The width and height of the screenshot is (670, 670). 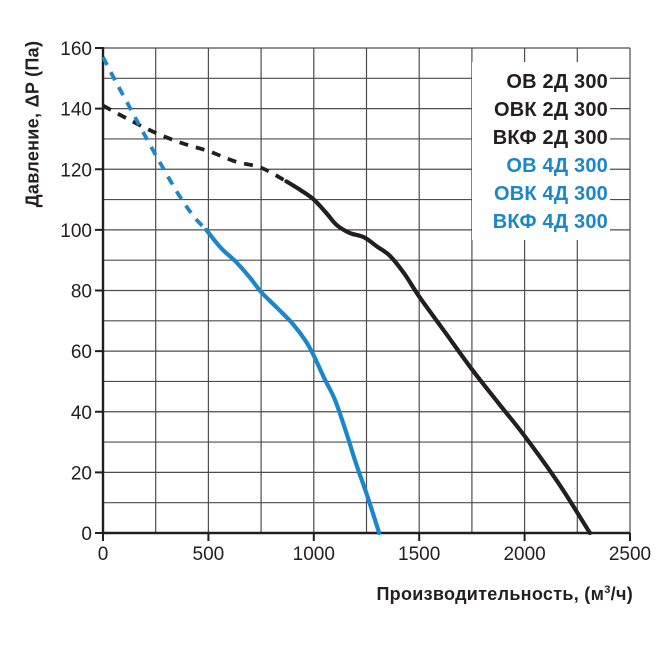 What do you see at coordinates (490, 594) in the screenshot?
I see `x-axis-title-text: Производительность, (м` at bounding box center [490, 594].